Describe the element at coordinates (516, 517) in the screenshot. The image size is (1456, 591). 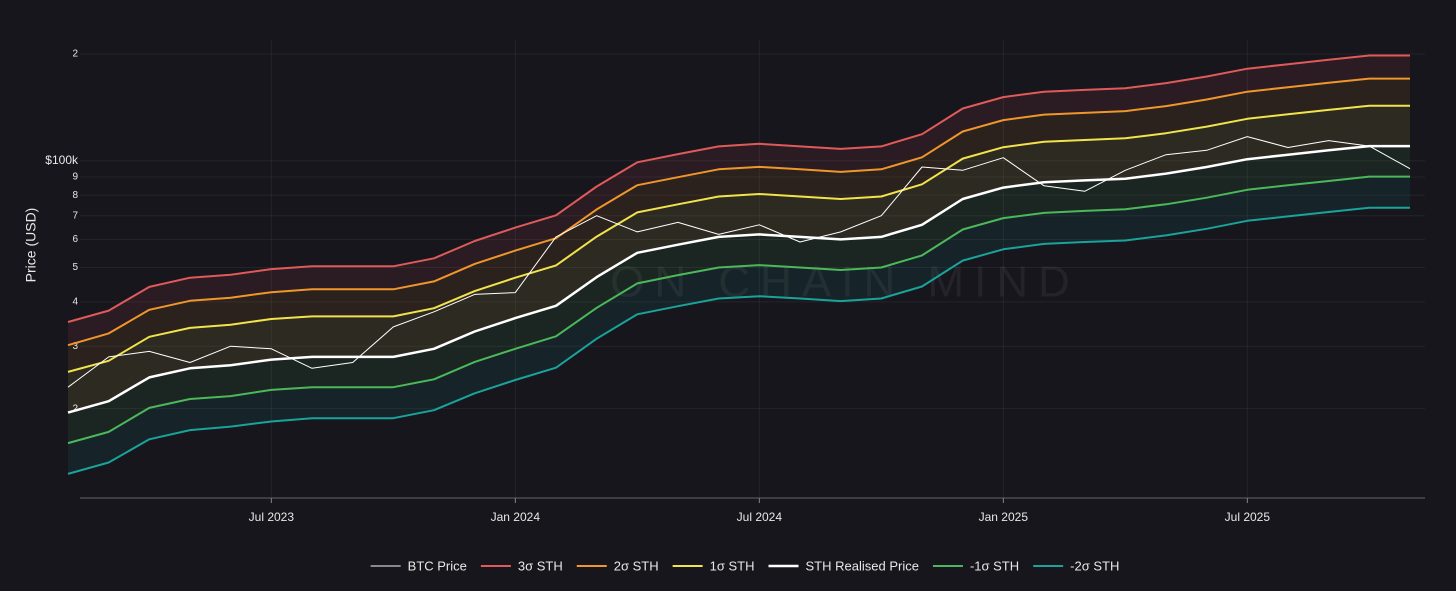
I see `x-tick-label: Jan 2024` at that location.